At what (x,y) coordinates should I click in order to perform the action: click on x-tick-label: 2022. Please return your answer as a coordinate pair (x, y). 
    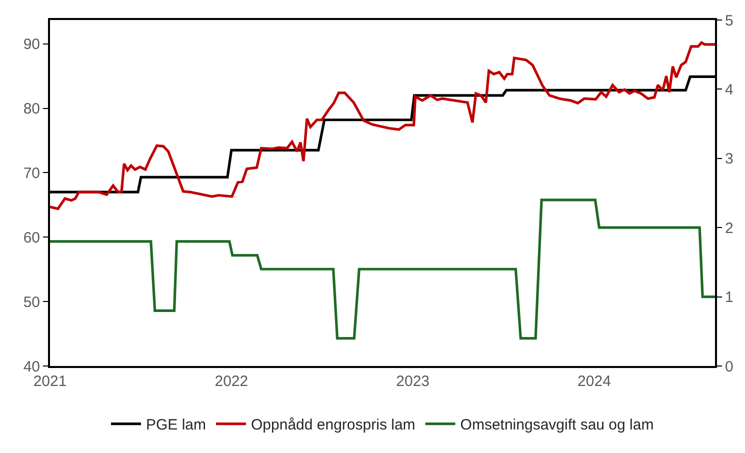
    Looking at the image, I should click on (231, 381).